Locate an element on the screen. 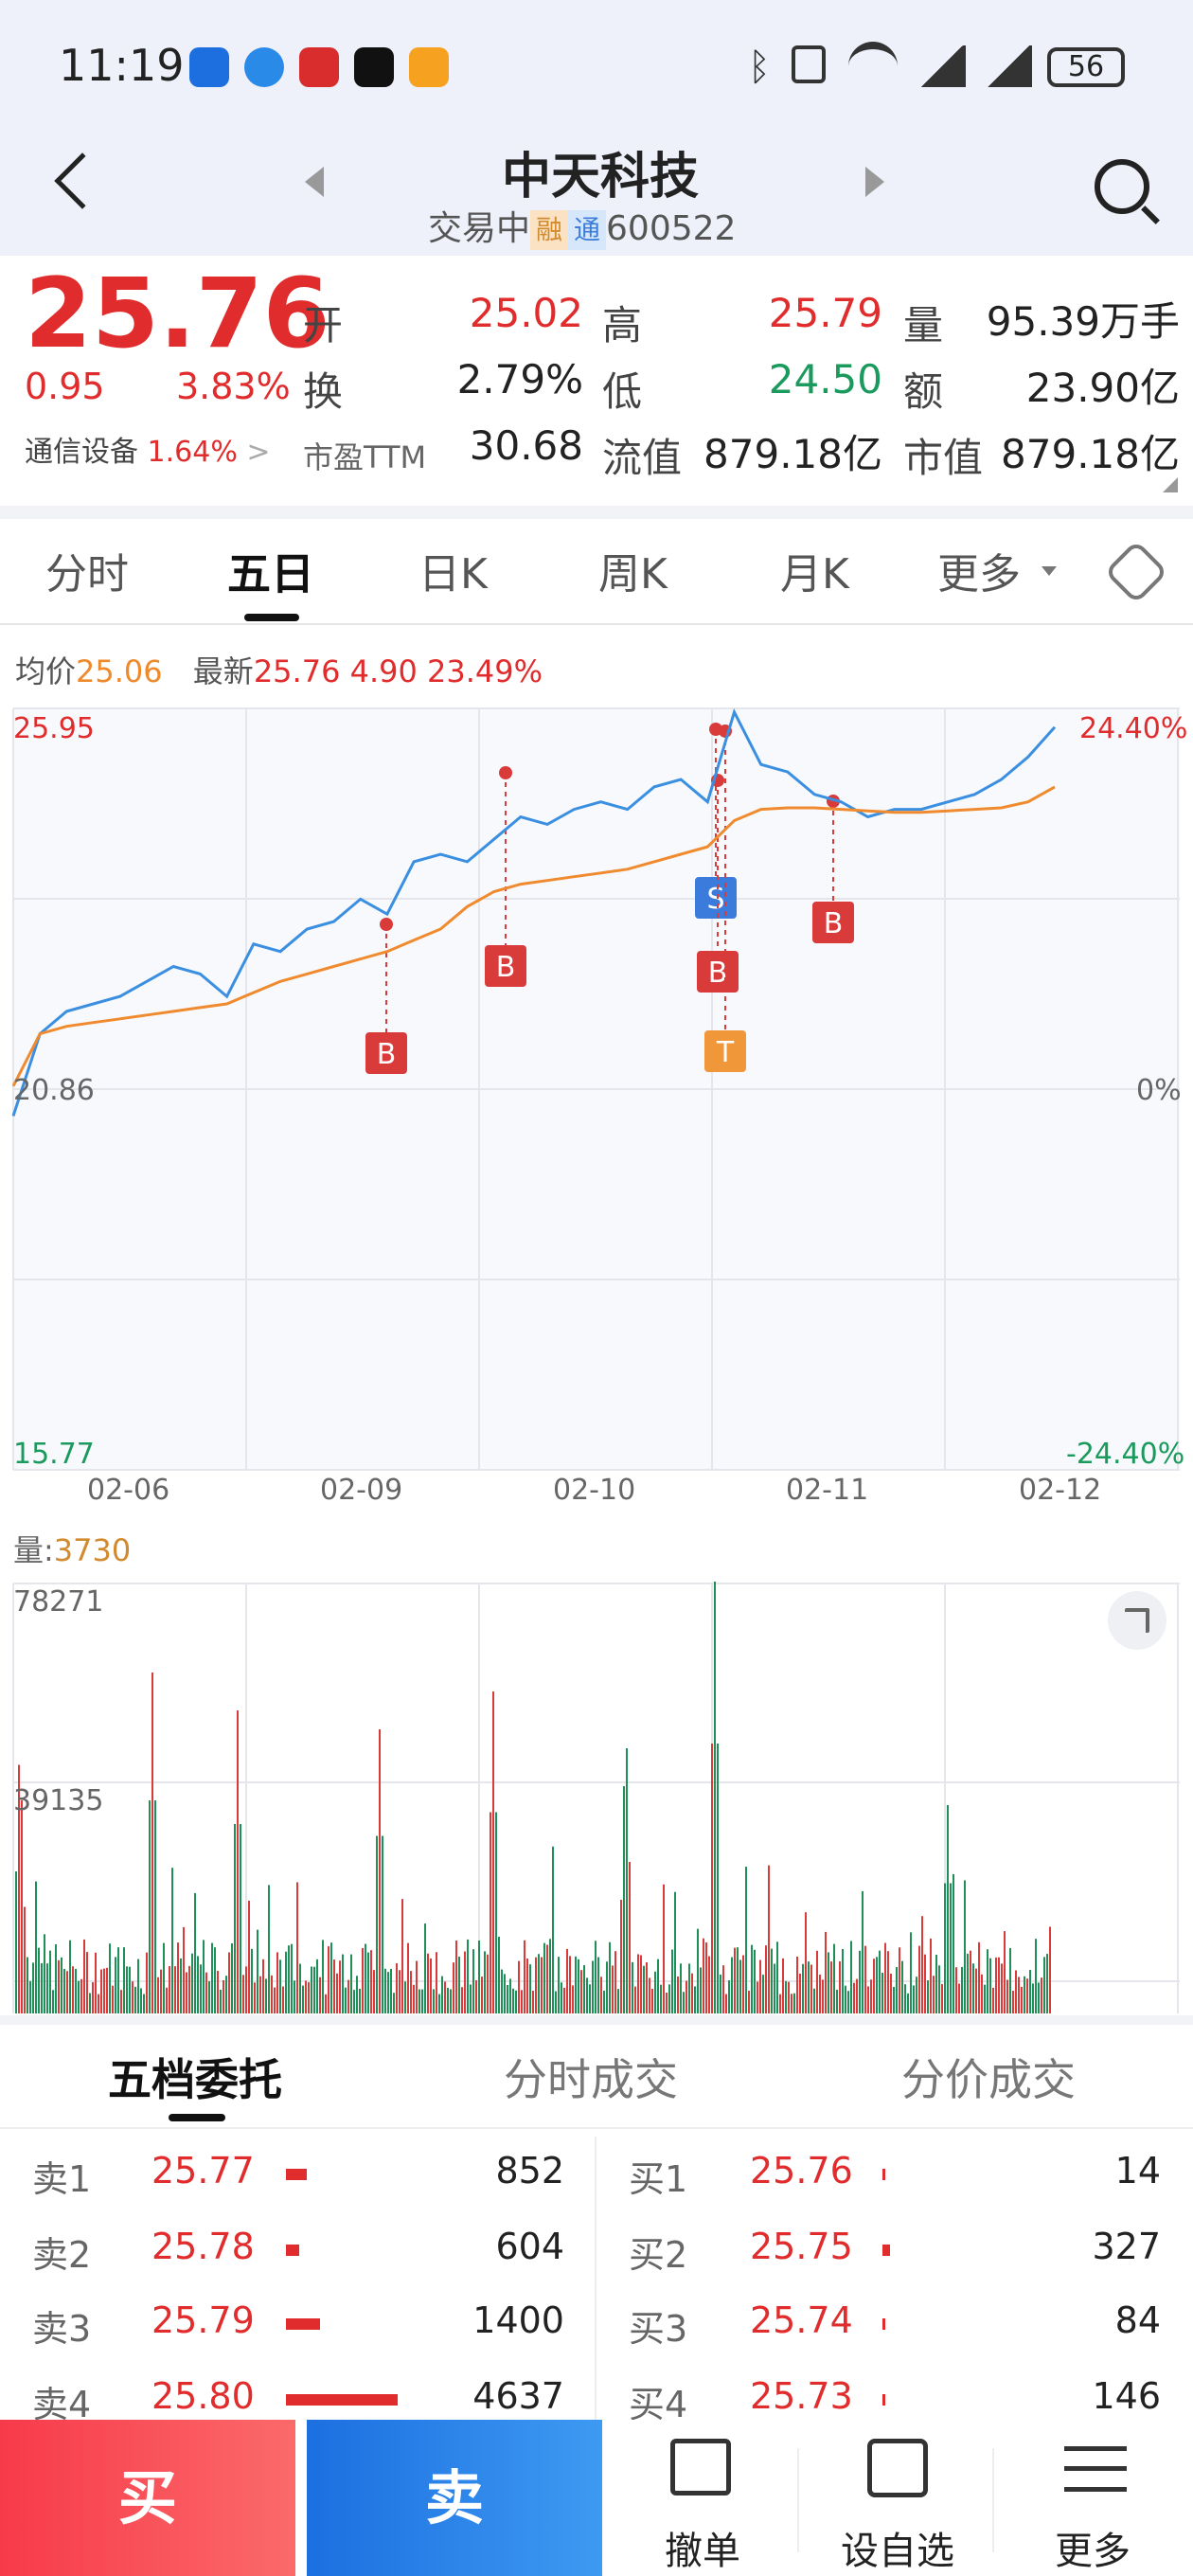 Image resolution: width=1193 pixels, height=2576 pixels. settings-icon is located at coordinates (1136, 572).